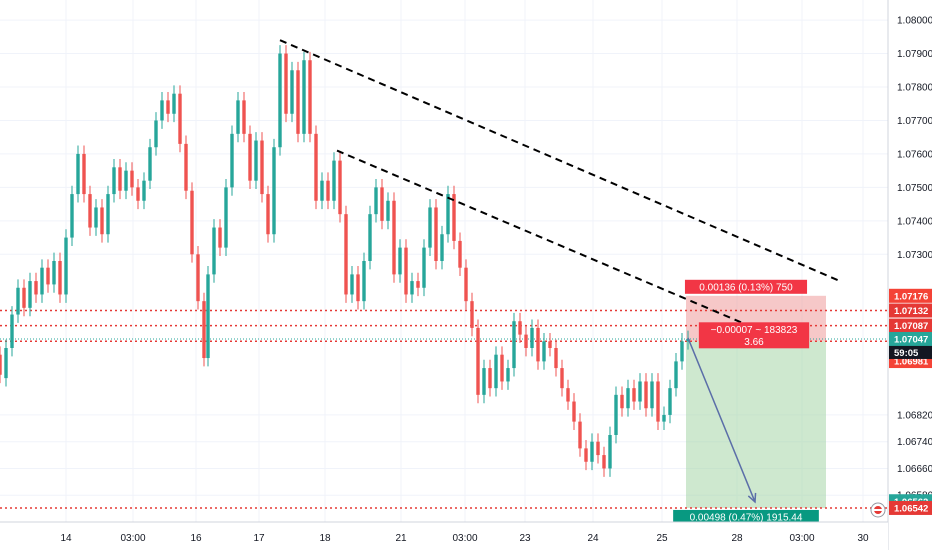 Image resolution: width=932 pixels, height=550 pixels. What do you see at coordinates (914, 469) in the screenshot?
I see `price-tick-label: 1.06660` at bounding box center [914, 469].